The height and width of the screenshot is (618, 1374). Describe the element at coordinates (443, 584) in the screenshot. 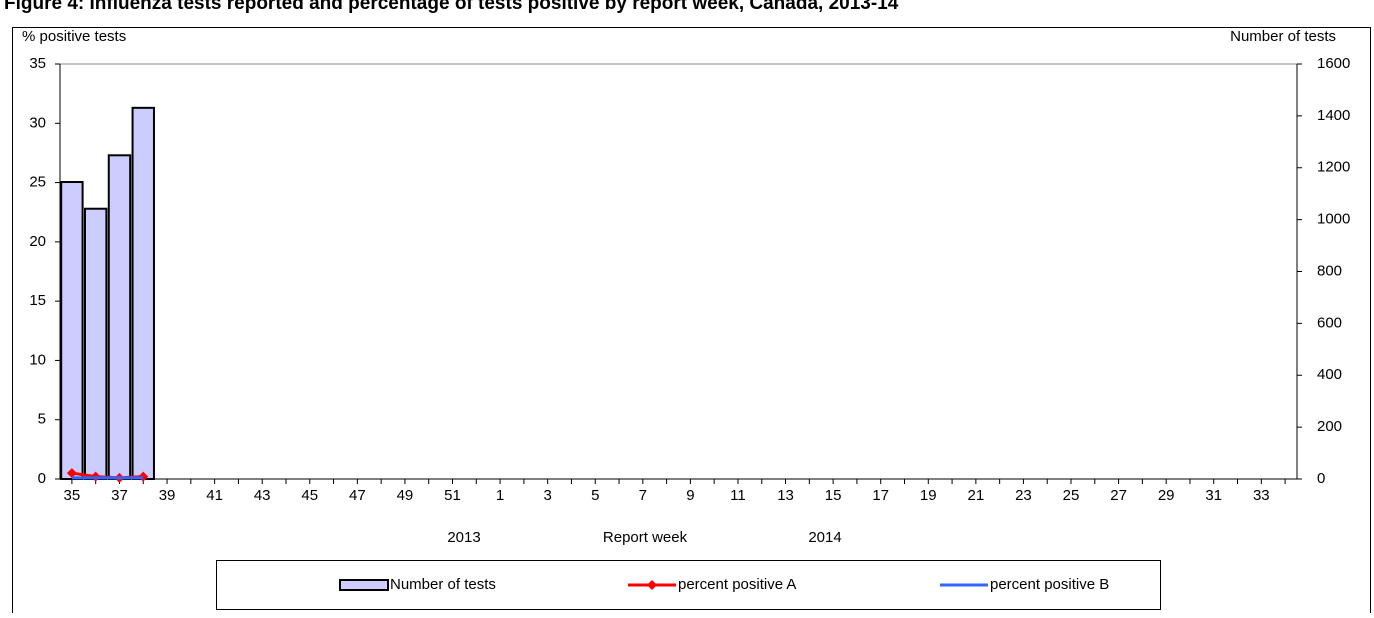

I see `legend-label: Number of tests` at that location.